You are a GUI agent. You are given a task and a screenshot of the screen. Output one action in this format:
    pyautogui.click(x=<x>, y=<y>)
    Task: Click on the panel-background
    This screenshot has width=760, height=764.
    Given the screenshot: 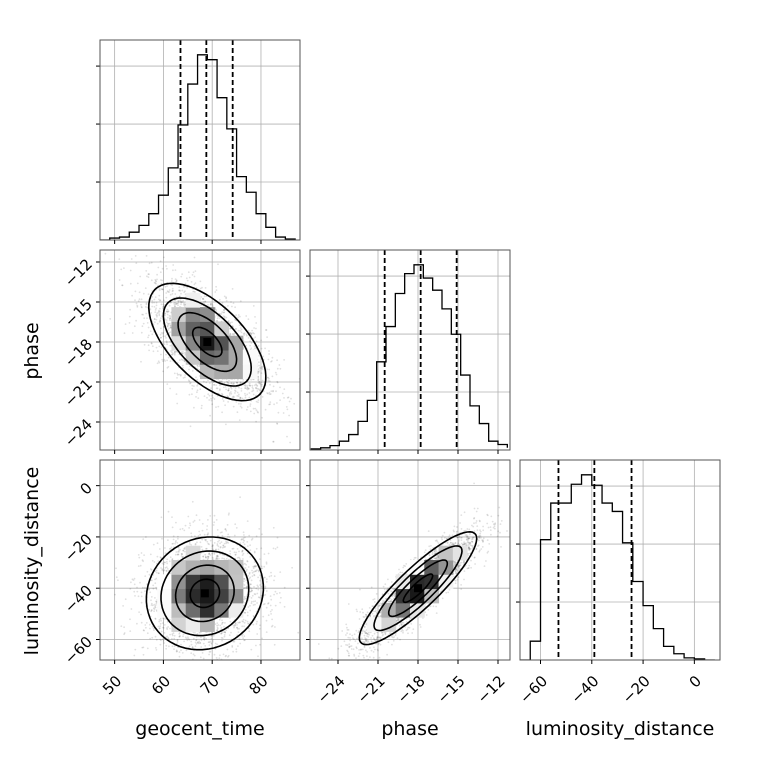 What is the action you would take?
    pyautogui.click(x=200, y=140)
    